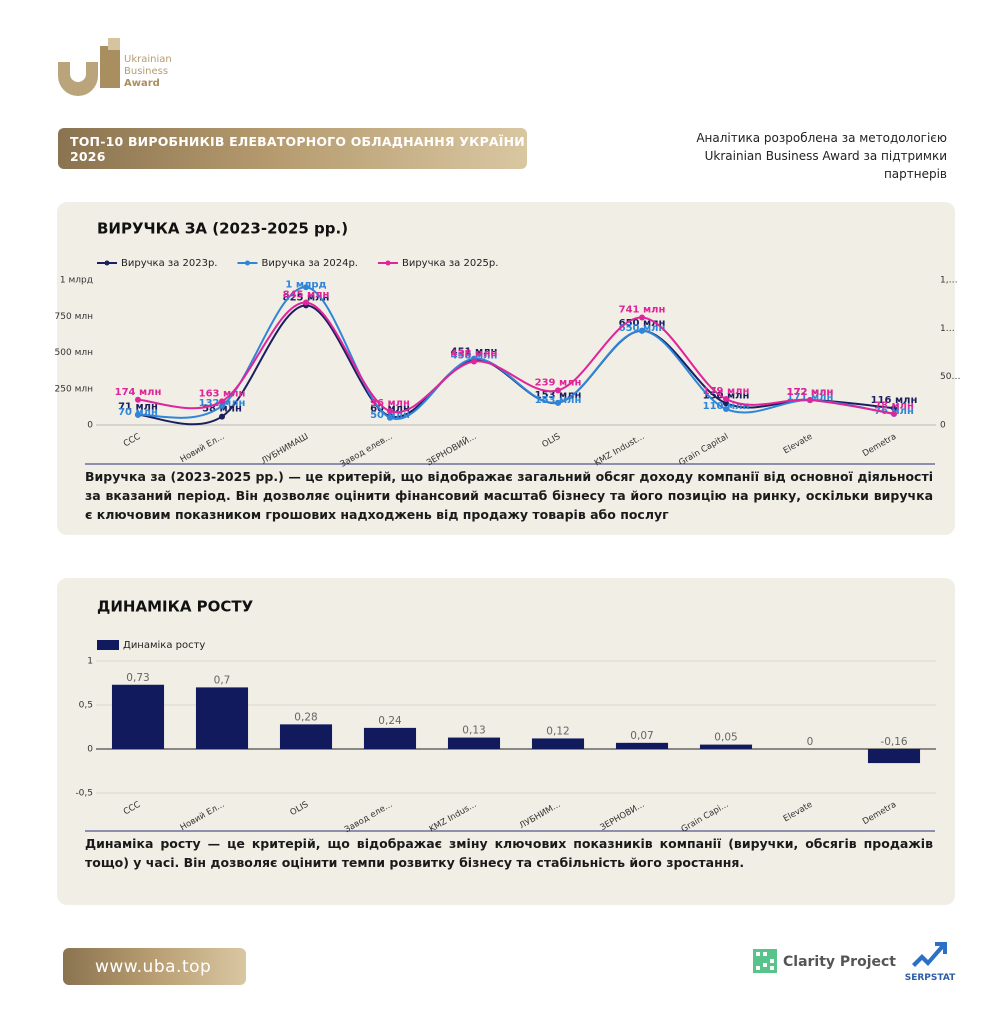 The image size is (1004, 1024). I want to click on logo-text: Award, so click(142, 83).